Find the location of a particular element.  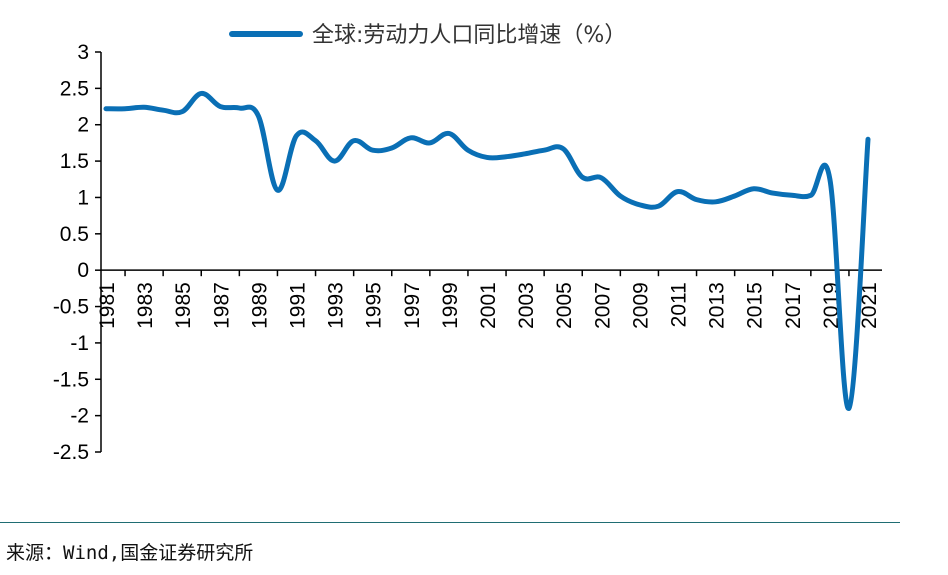

y-tick-label: 1.5 is located at coordinates (74, 161).